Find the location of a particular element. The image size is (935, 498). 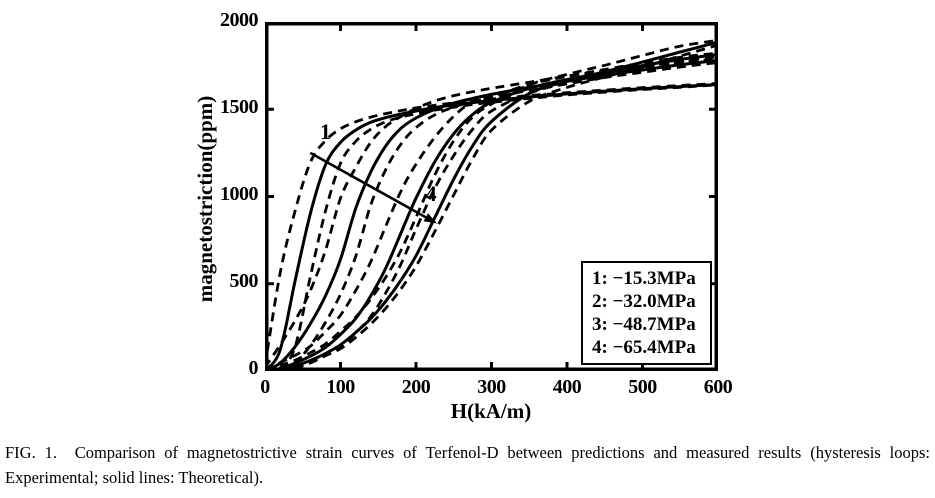

x-tick-label: 400 is located at coordinates (567, 387).